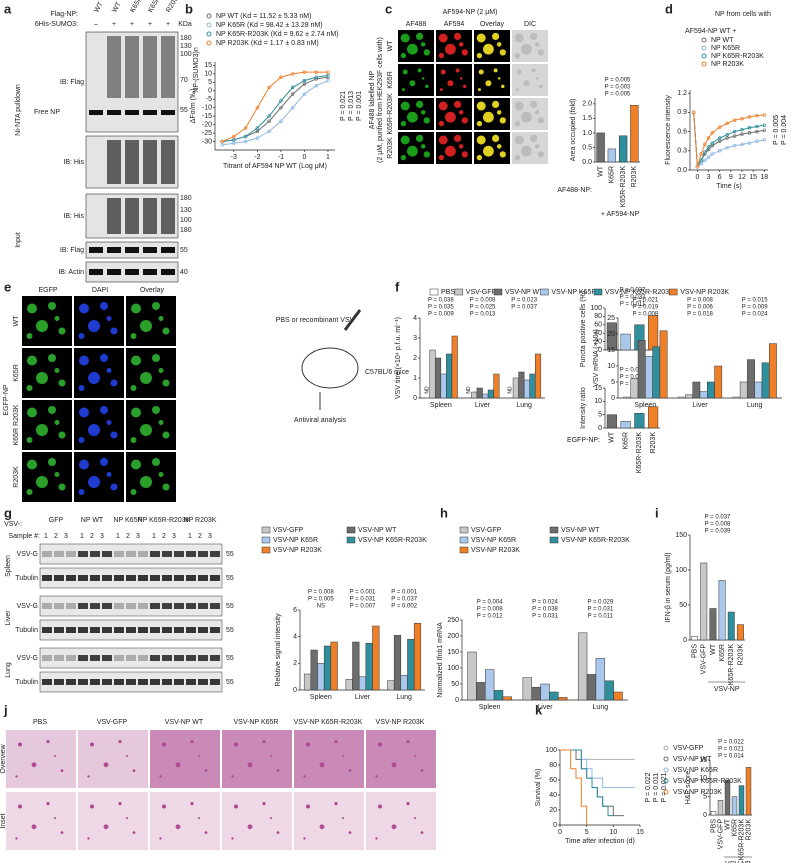 Image resolution: width=800 pixels, height=863 pixels. Describe the element at coordinates (611, 318) in the screenshot. I see `y-tick-label: 25` at that location.